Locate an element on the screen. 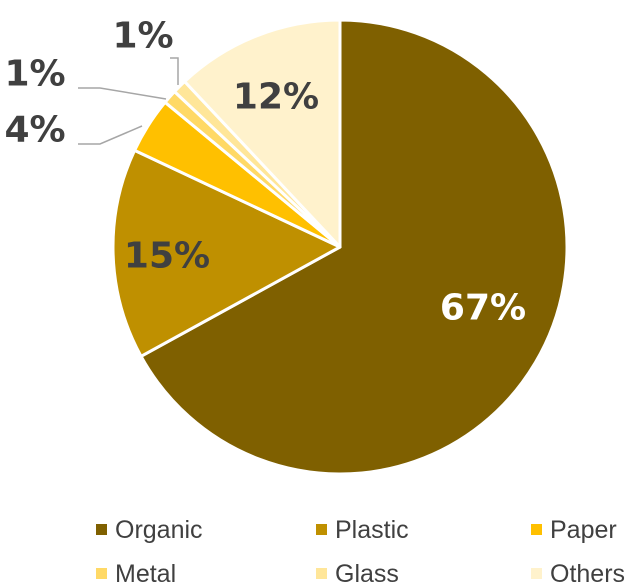 The height and width of the screenshot is (587, 637). leader-line-metal is located at coordinates (122, 93).